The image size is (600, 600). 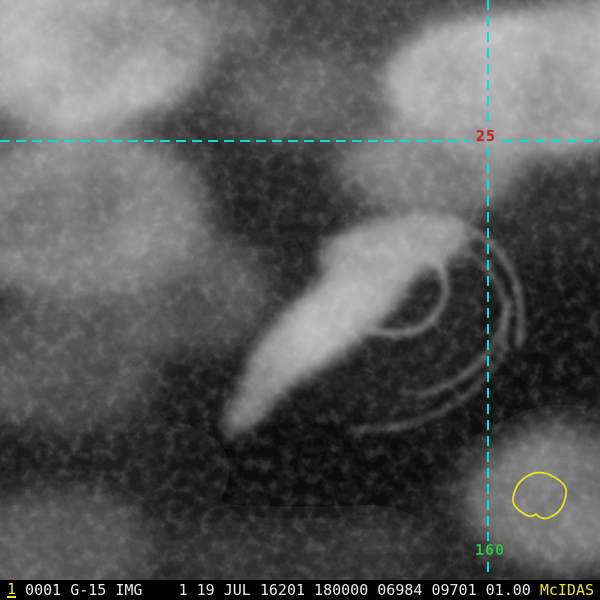 What do you see at coordinates (12, 589) in the screenshot?
I see `text-cursor: 1` at bounding box center [12, 589].